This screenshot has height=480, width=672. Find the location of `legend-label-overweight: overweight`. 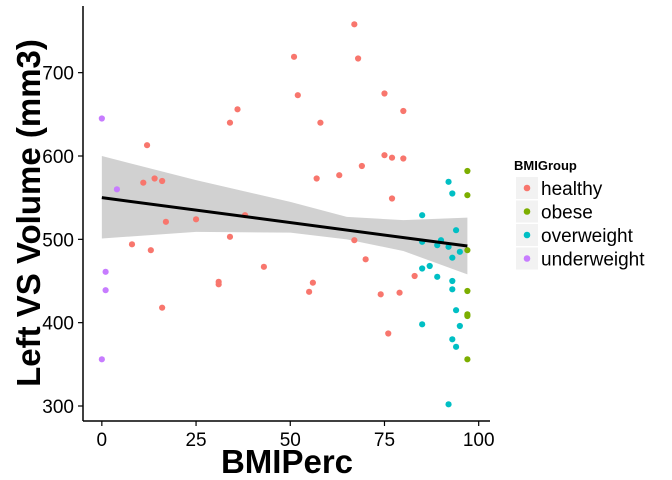

legend-label-overweight: overweight is located at coordinates (587, 236).